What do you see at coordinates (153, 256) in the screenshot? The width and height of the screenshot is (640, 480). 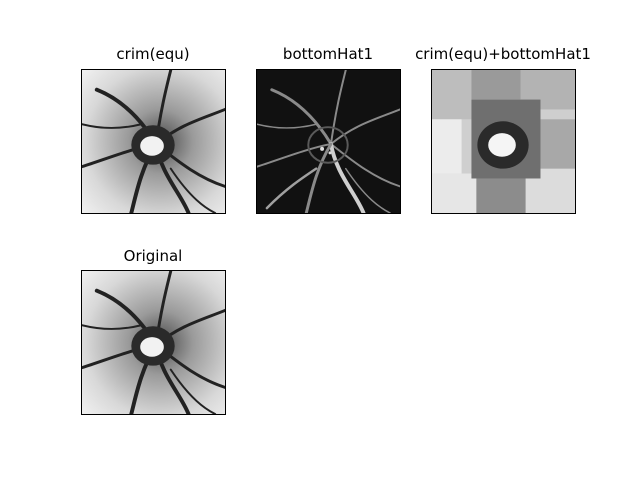 I see `panel-title-original: Original` at bounding box center [153, 256].